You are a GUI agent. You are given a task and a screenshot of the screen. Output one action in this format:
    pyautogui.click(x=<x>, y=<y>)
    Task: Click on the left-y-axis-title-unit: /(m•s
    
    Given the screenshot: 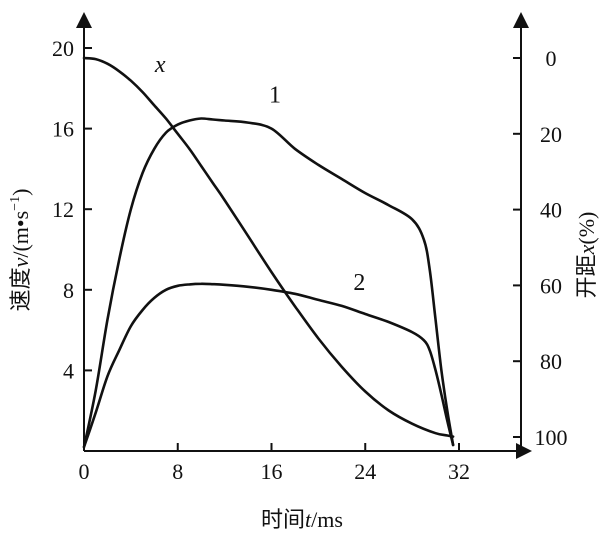 What is the action you would take?
    pyautogui.click(x=20, y=234)
    